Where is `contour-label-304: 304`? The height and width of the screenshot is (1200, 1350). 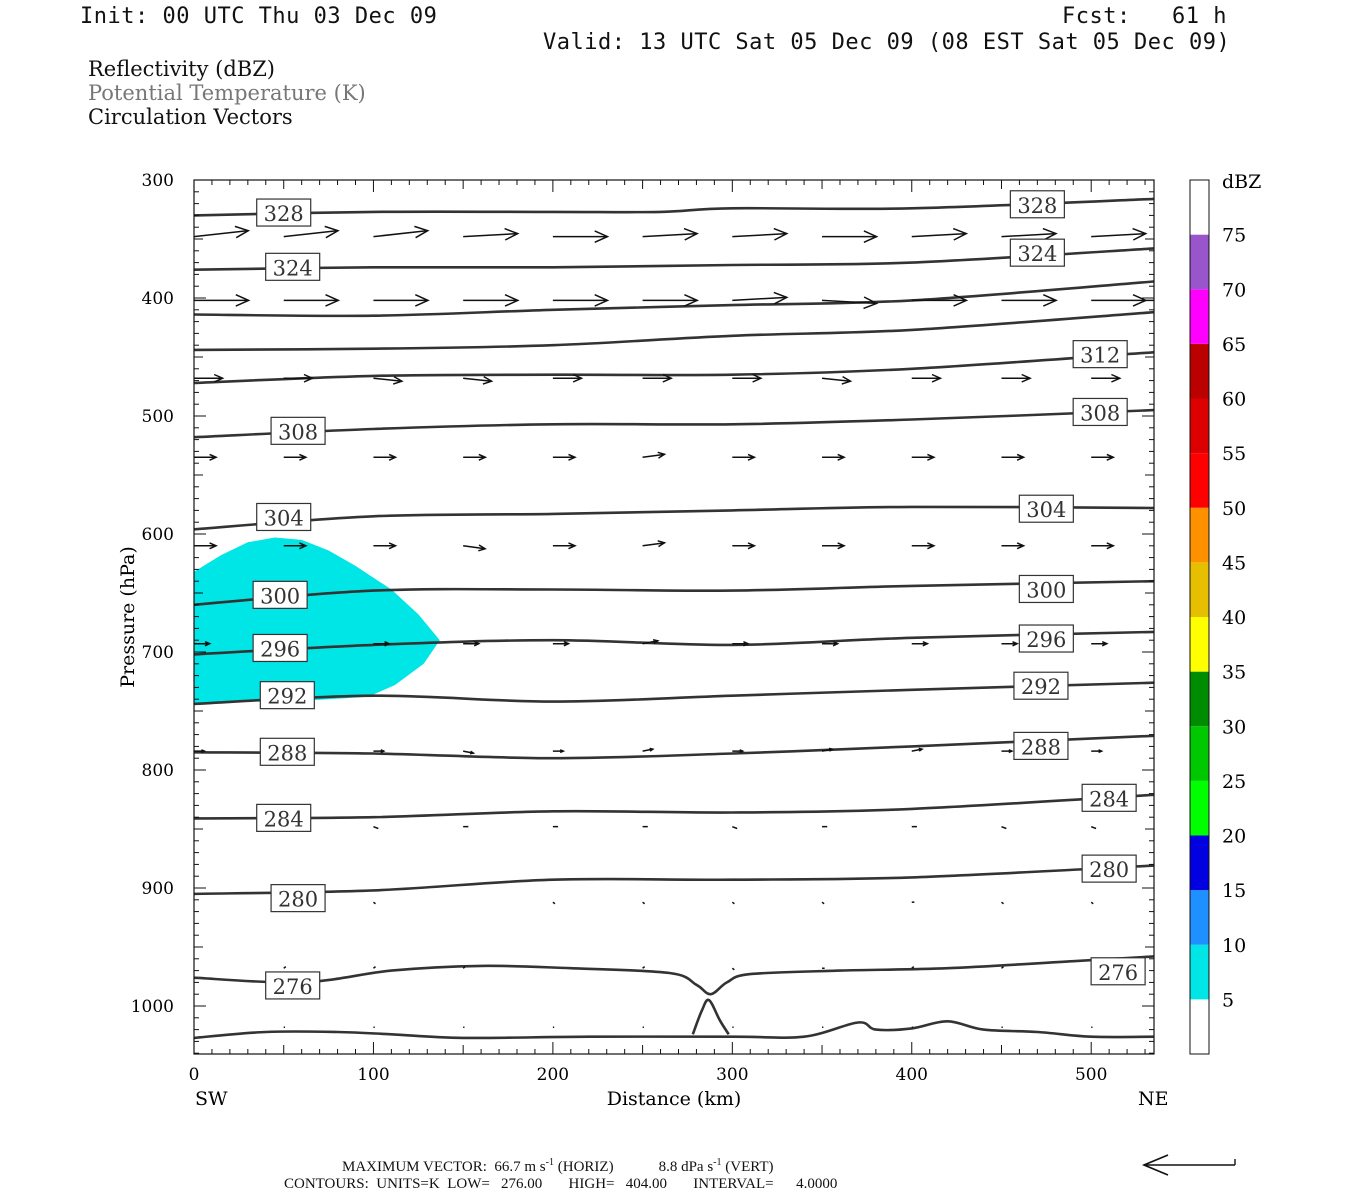 contour-label-304: 304 is located at coordinates (1046, 508).